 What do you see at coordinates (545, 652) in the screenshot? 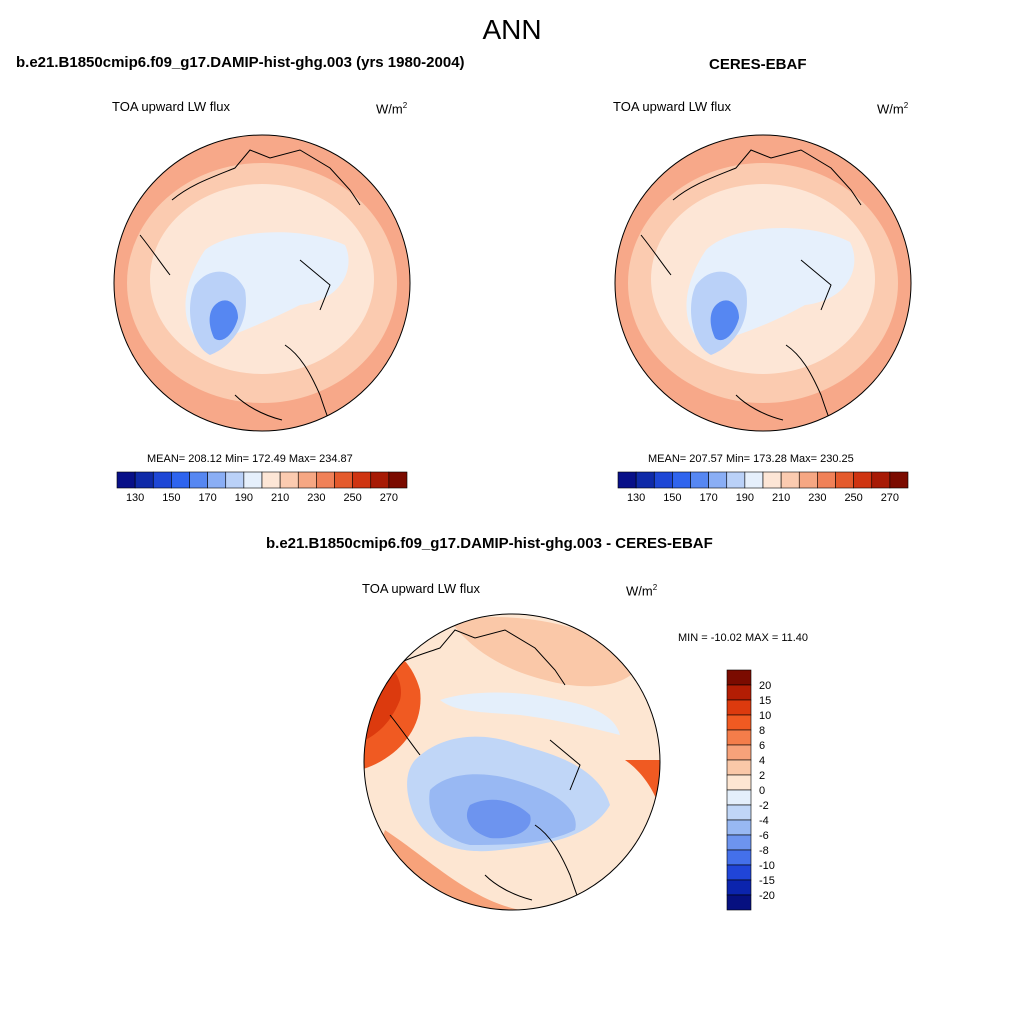
I see `diff-field-warm-north` at bounding box center [545, 652].